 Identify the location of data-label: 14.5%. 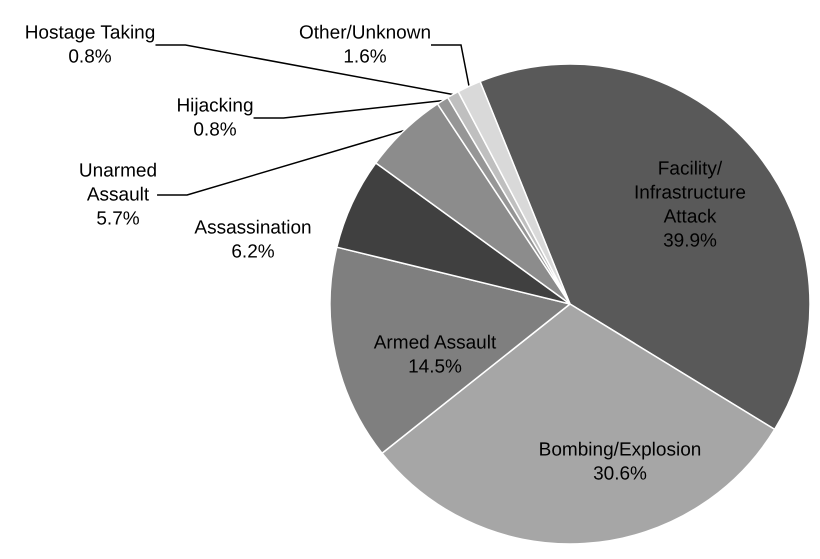
(435, 367).